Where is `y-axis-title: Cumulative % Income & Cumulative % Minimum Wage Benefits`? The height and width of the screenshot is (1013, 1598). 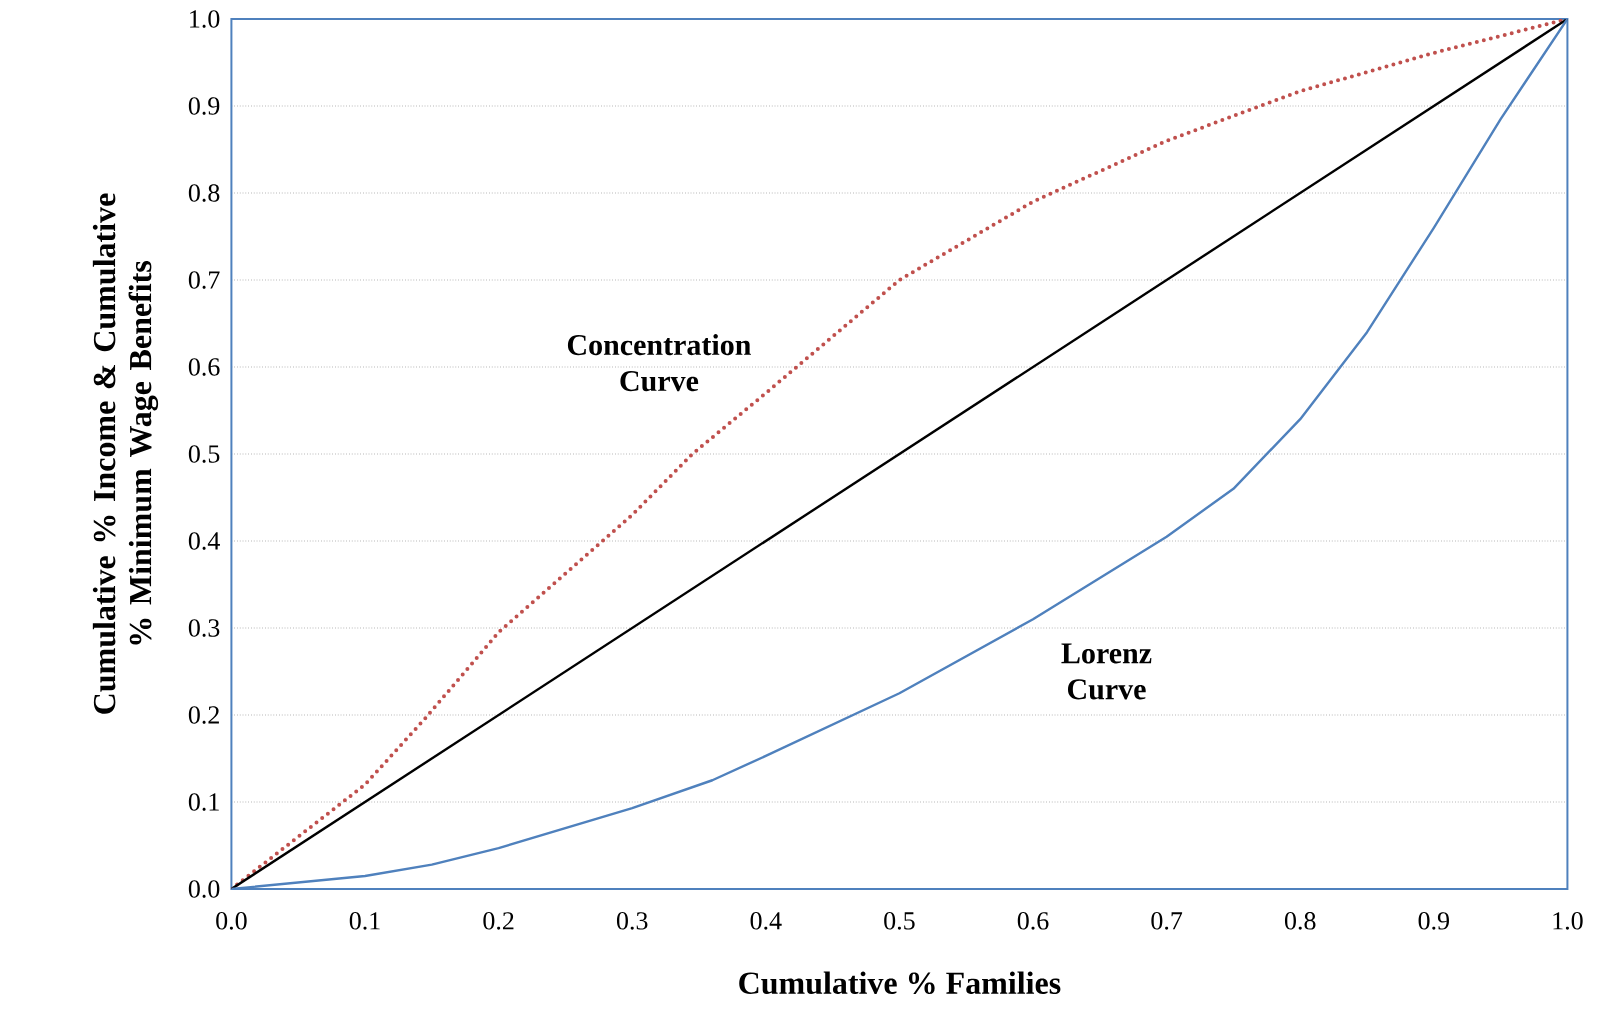 y-axis-title: Cumulative % Income & Cumulative % Minimum Wage Benefits is located at coordinates (125, 453).